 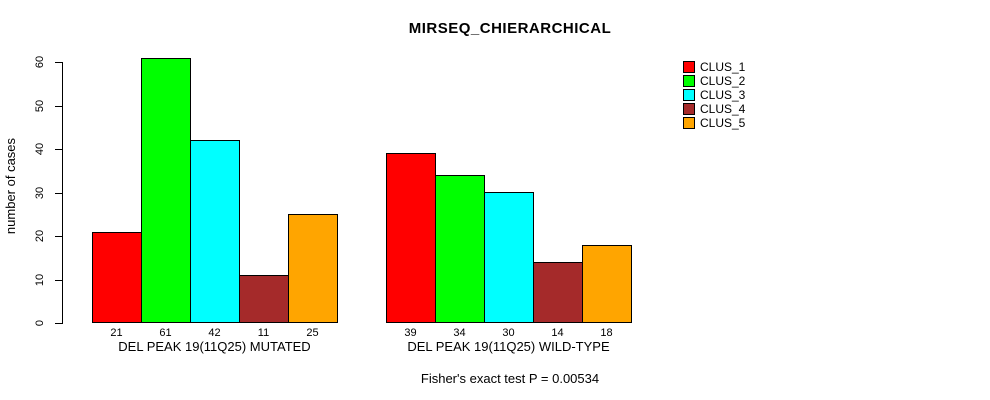 What do you see at coordinates (40, 236) in the screenshot?
I see `y-axis-tick-label: 20` at bounding box center [40, 236].